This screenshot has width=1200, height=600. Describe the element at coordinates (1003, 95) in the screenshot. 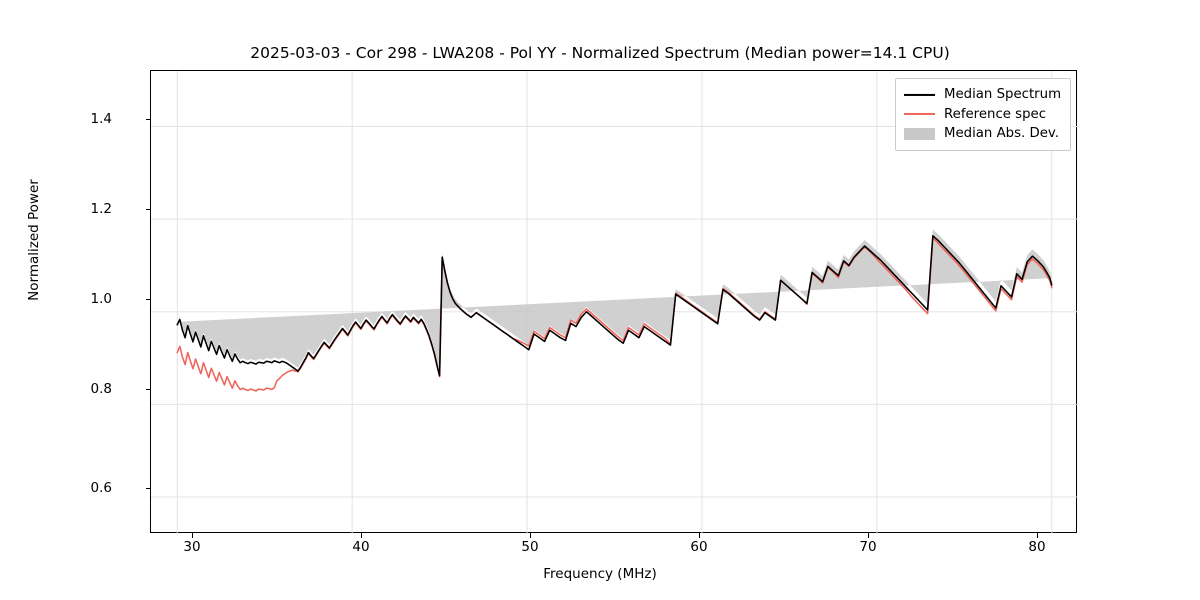

I see `legend-label-0: Median Spectrum` at that location.